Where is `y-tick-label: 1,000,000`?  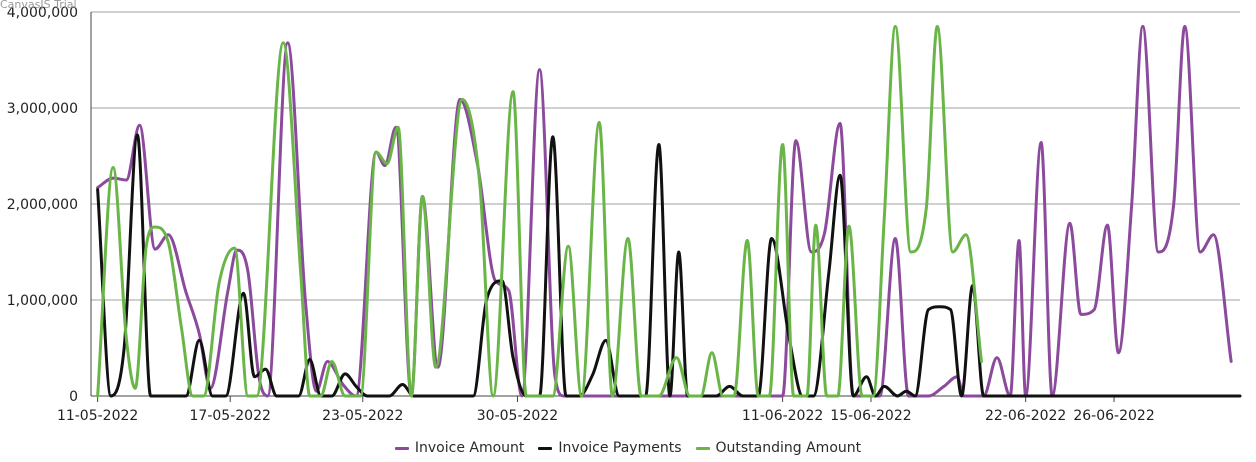 y-tick-label: 1,000,000 is located at coordinates (42, 301).